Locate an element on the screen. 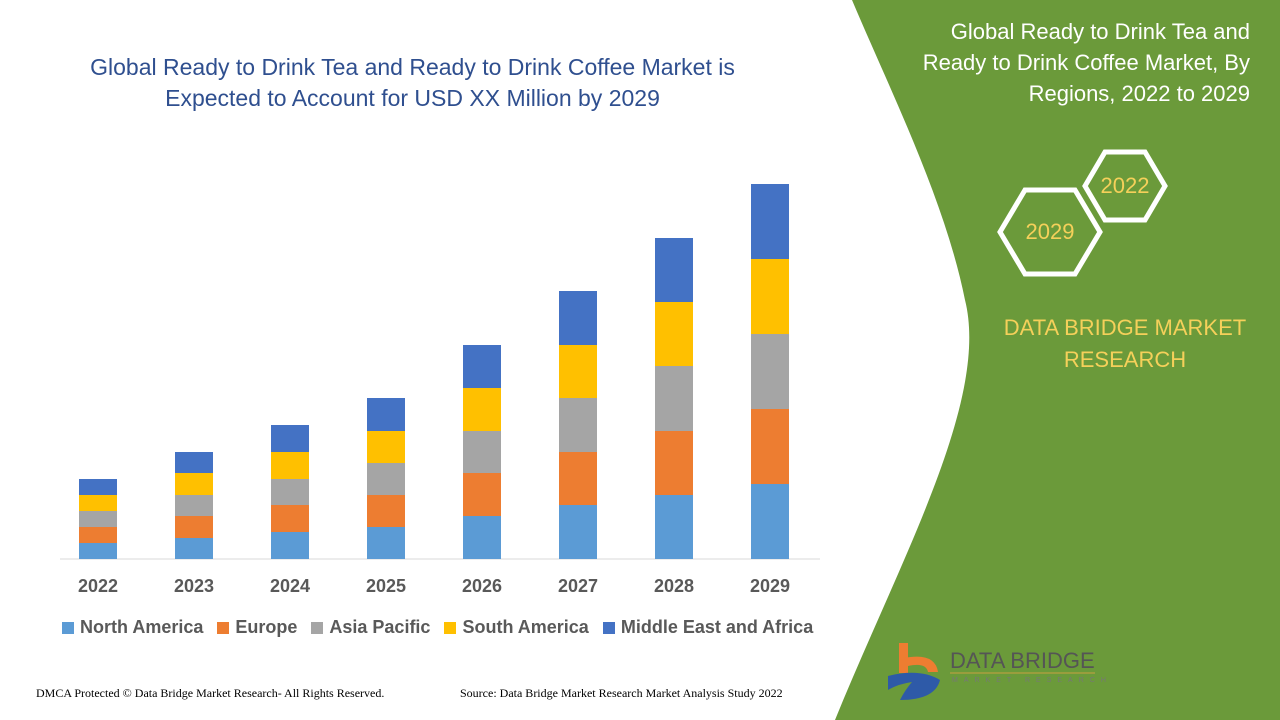  legend-item: North America is located at coordinates (132, 627).